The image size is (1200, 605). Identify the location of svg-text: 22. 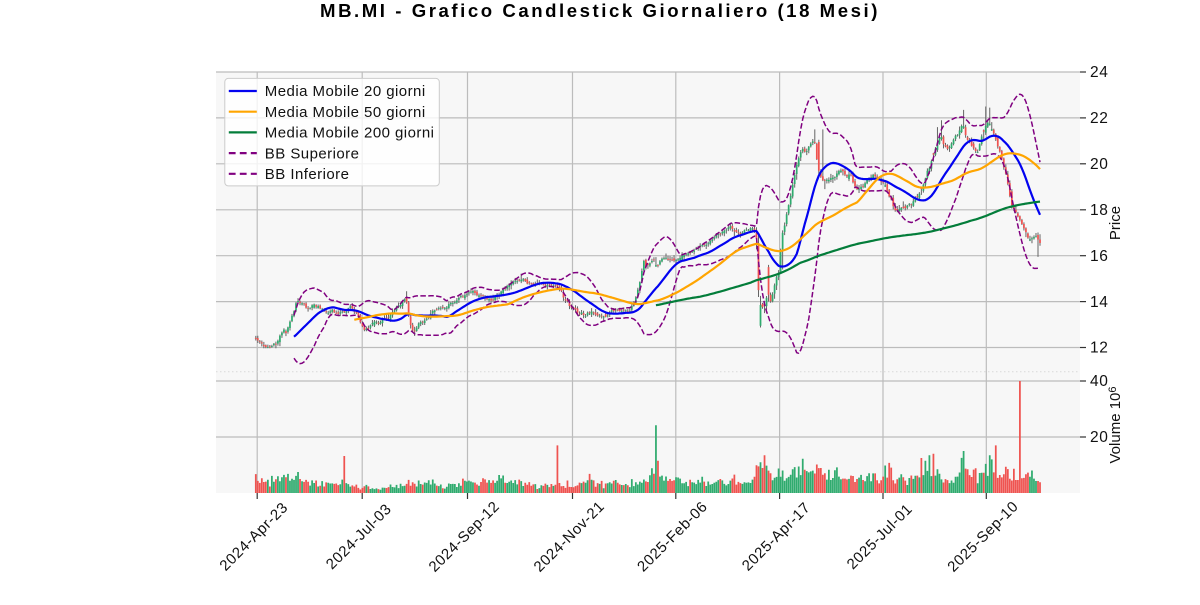
(1099, 118).